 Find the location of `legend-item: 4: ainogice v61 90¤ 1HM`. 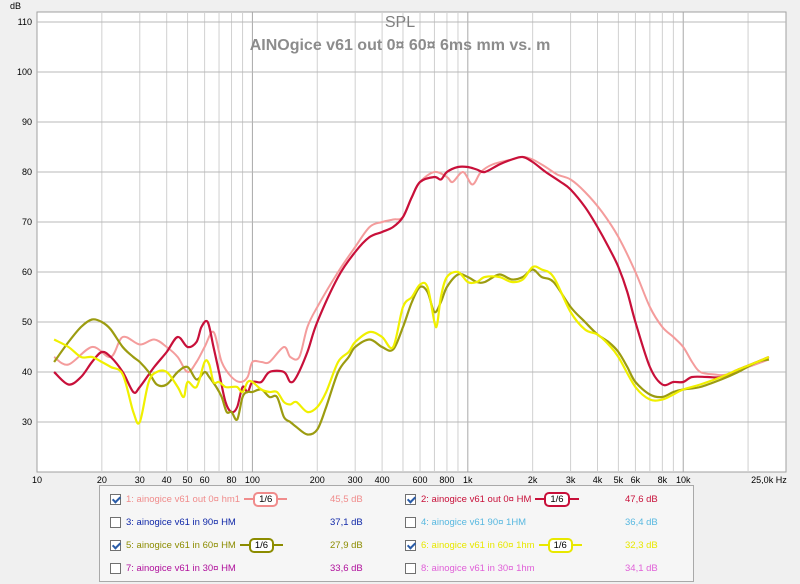

legend-item: 4: ainogice v61 90¤ 1HM is located at coordinates (465, 522).